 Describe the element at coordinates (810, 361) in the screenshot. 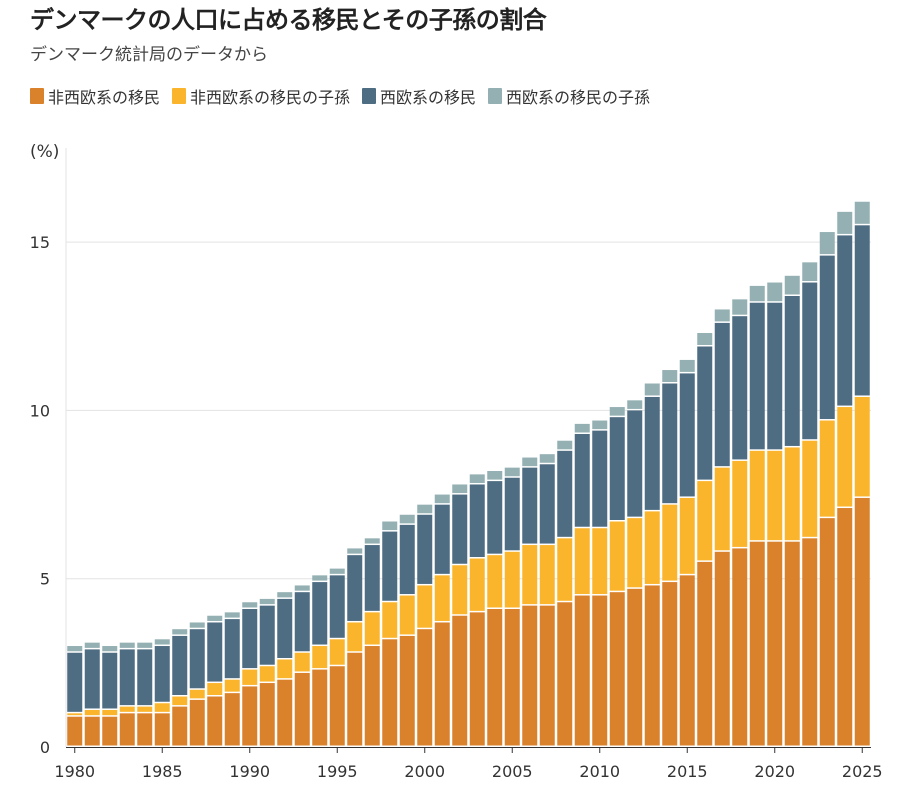

I see `bar-segment-2022-s2` at that location.